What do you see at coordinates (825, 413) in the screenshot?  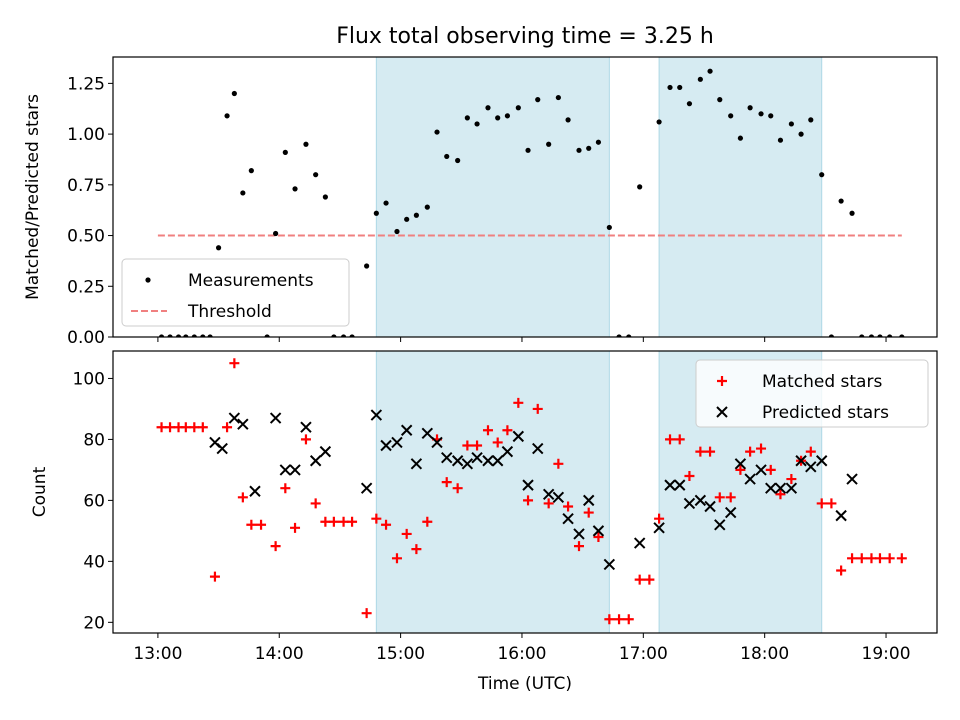 I see `legend-label: Predicted stars` at bounding box center [825, 413].